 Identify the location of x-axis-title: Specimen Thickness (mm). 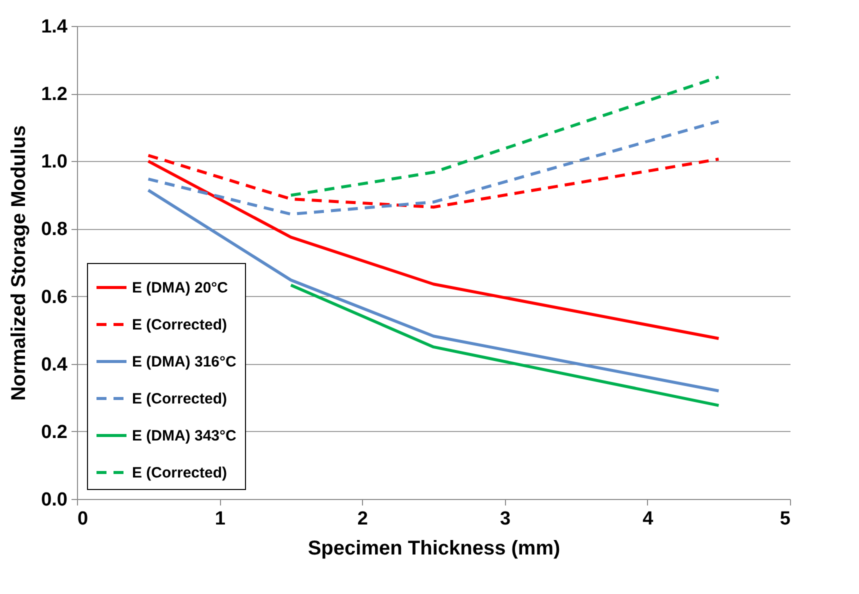
(434, 549).